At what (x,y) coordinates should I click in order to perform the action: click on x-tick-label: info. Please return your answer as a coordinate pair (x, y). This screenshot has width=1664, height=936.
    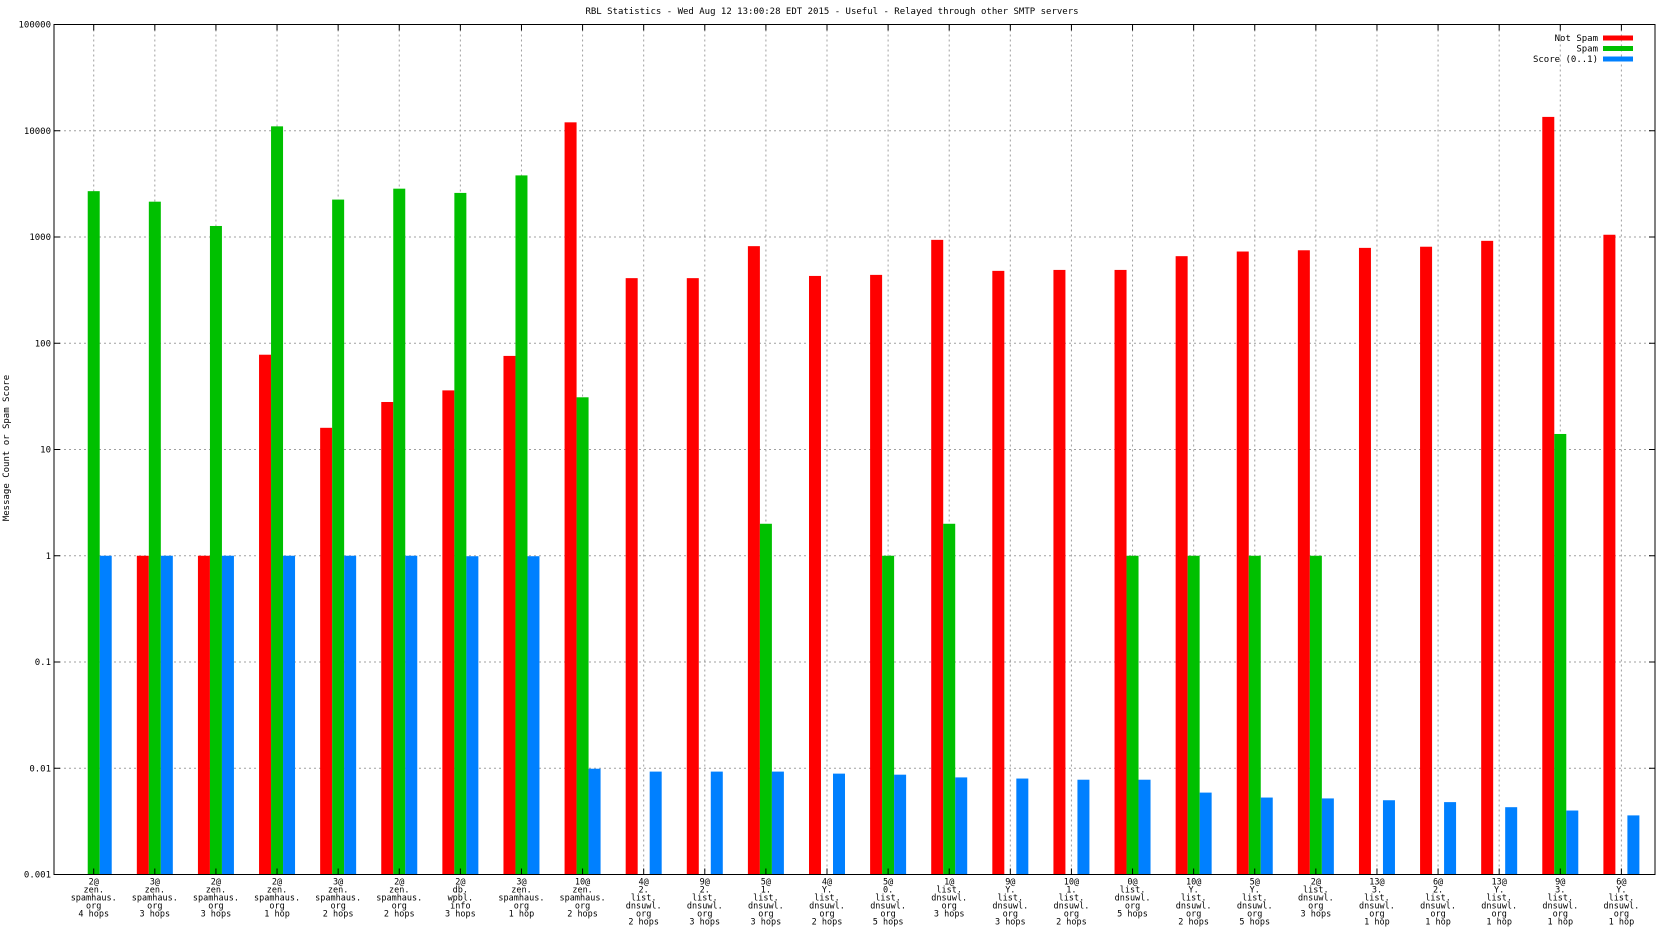
    Looking at the image, I should click on (460, 907).